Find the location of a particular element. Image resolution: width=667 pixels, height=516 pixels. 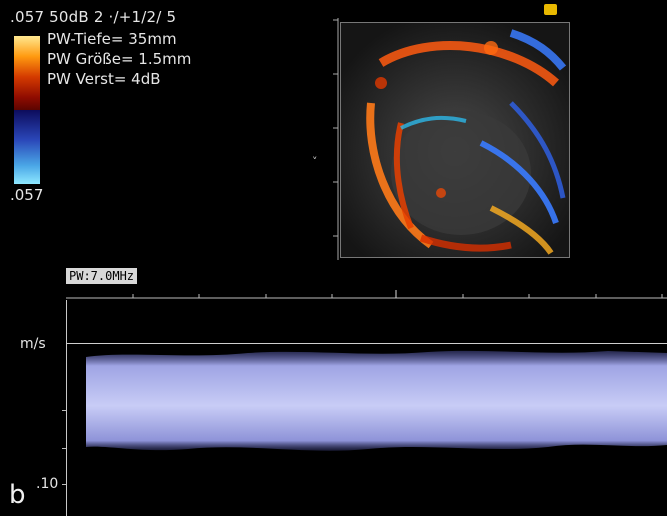

velocity-axis is located at coordinates (66, 408).